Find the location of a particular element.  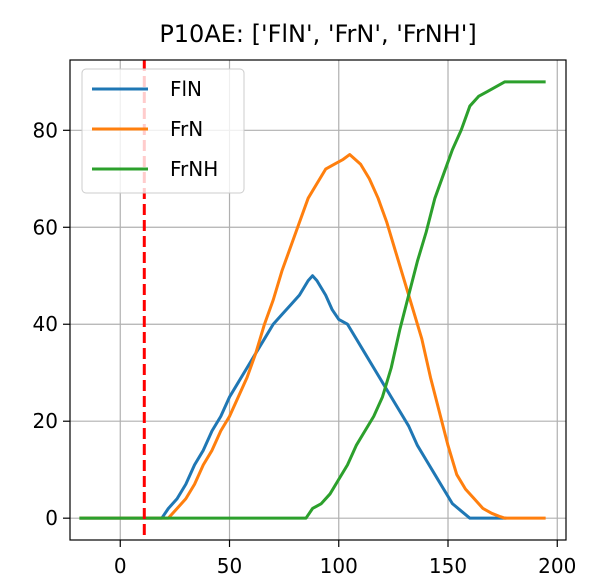

legend-label-fln: FlN is located at coordinates (186, 89).